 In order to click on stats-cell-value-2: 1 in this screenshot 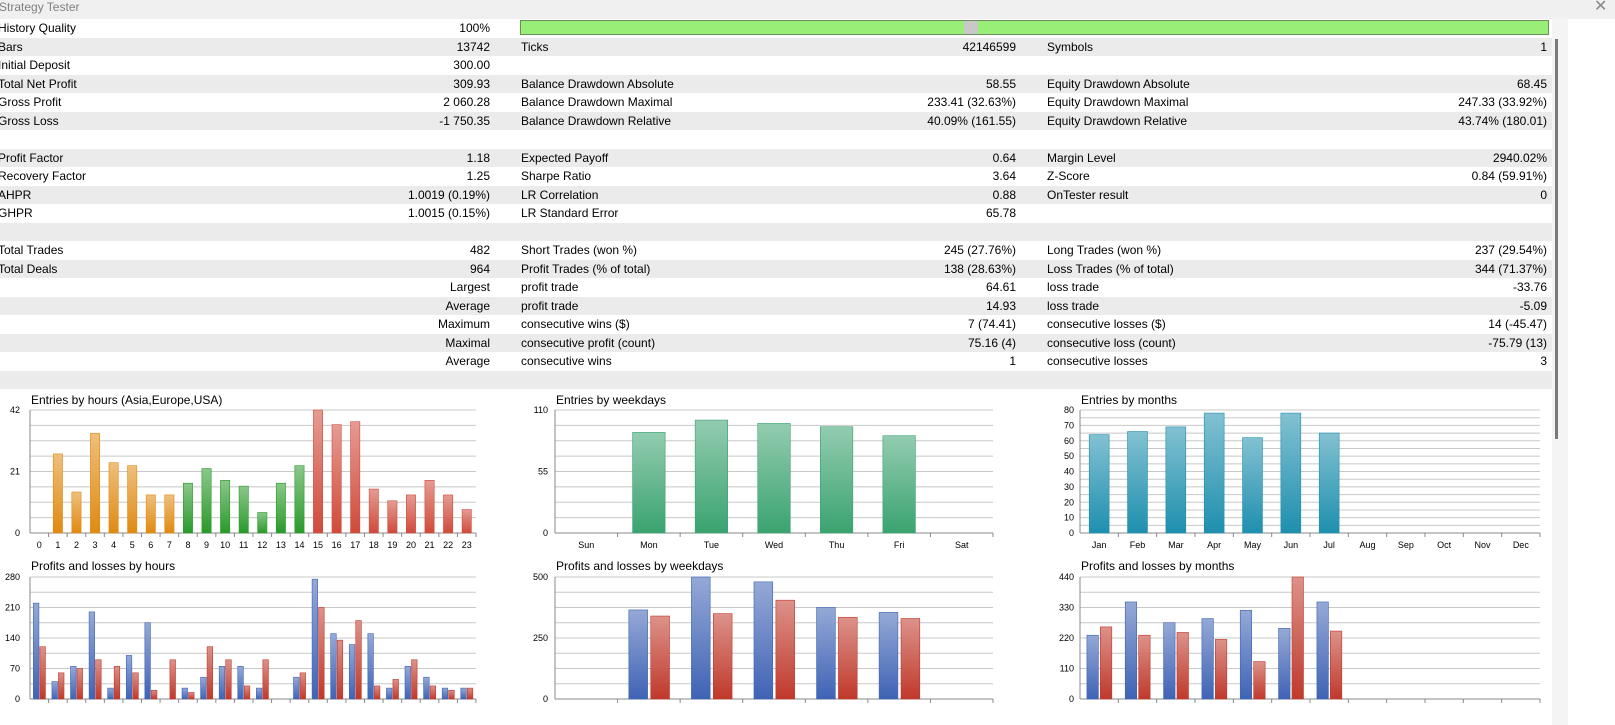, I will do `click(1012, 361)`.